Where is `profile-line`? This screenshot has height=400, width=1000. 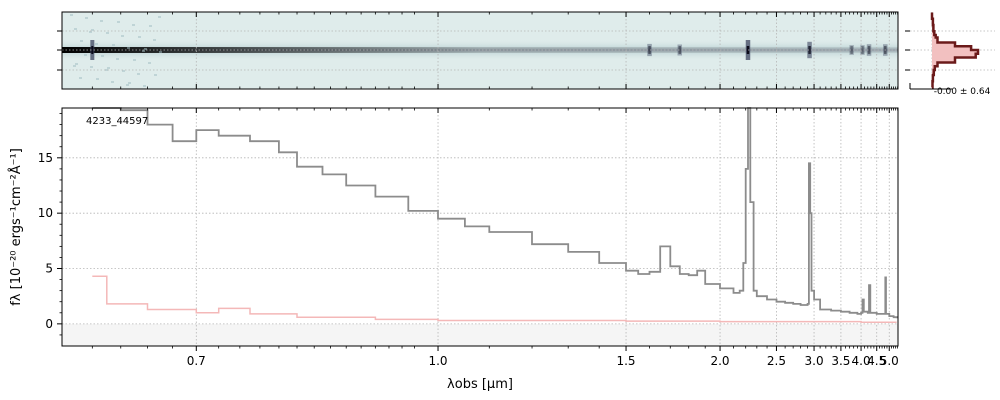 profile-line is located at coordinates (955, 50).